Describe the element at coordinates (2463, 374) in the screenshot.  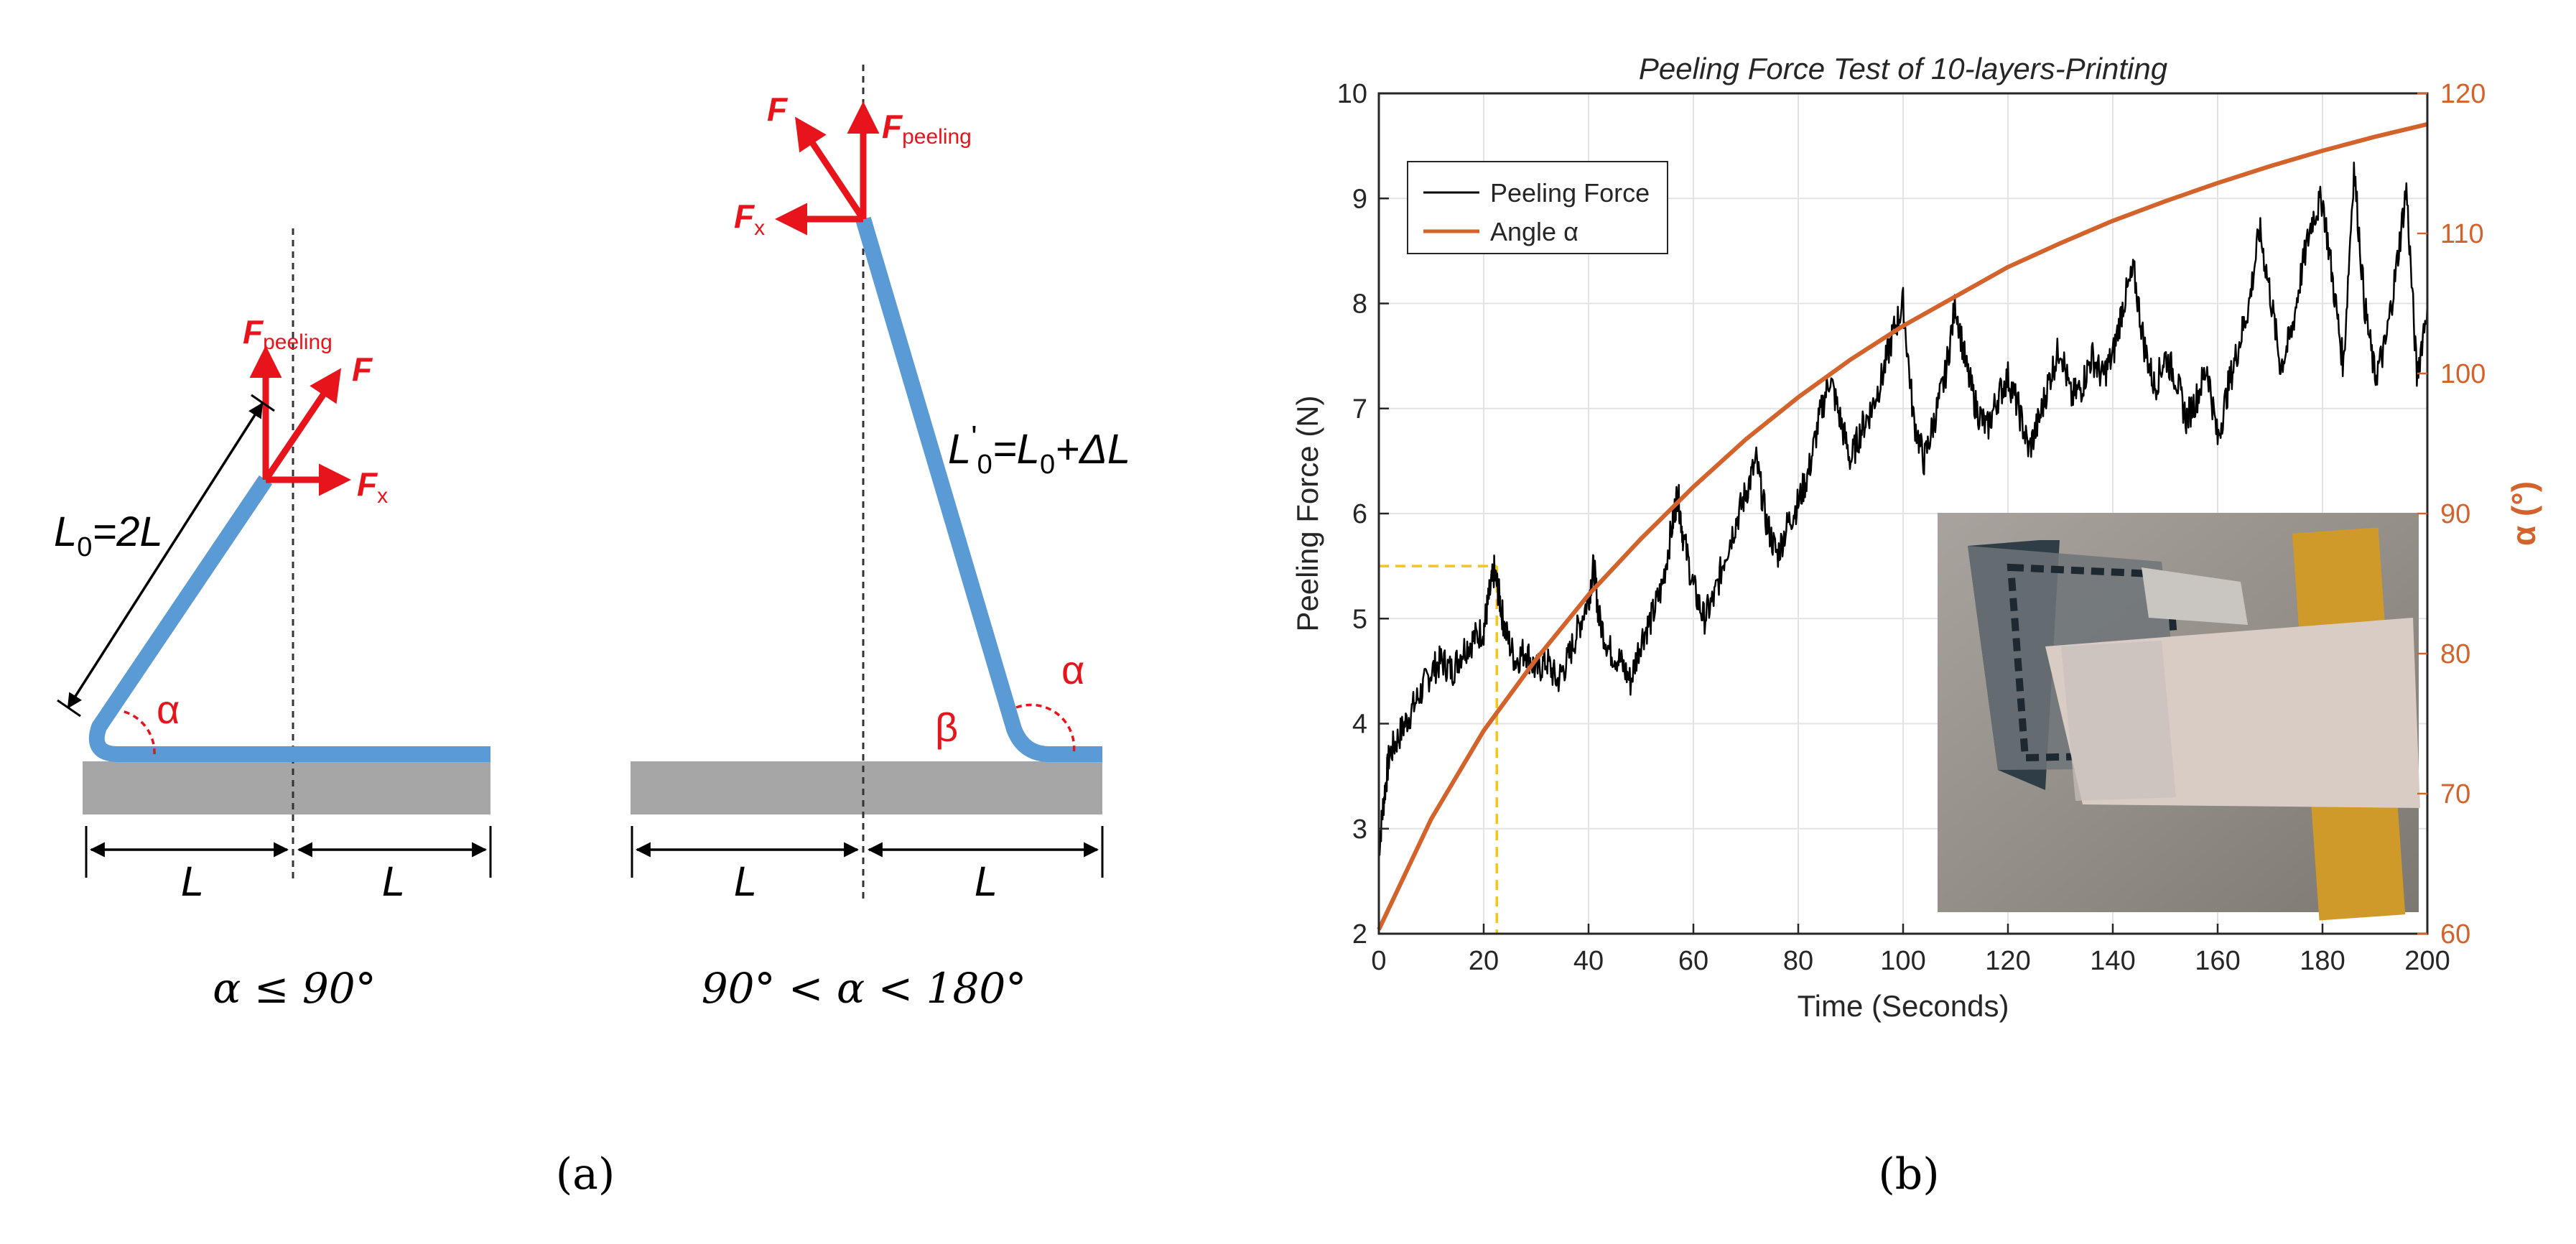
I see `y2-tick-label: 100` at that location.